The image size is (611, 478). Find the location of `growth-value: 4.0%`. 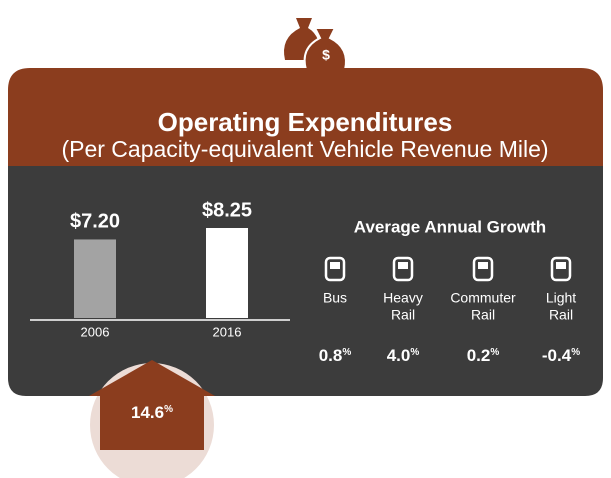

growth-value: 4.0% is located at coordinates (403, 355).